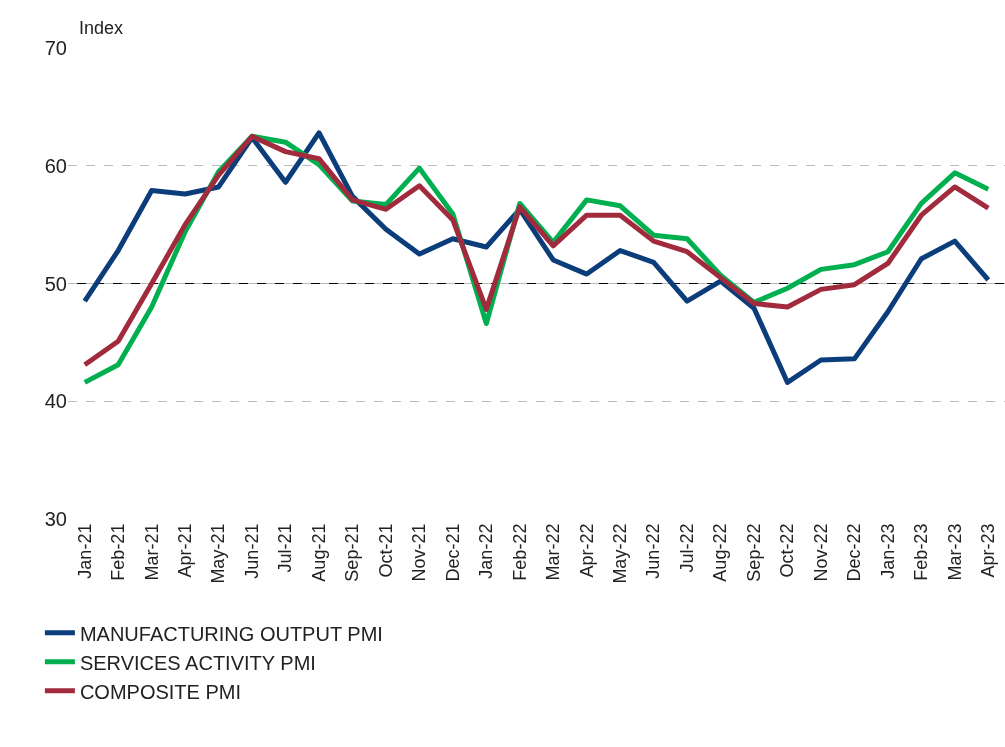 The height and width of the screenshot is (747, 1005). Describe the element at coordinates (55, 401) in the screenshot. I see `y-tick-label: 40` at that location.